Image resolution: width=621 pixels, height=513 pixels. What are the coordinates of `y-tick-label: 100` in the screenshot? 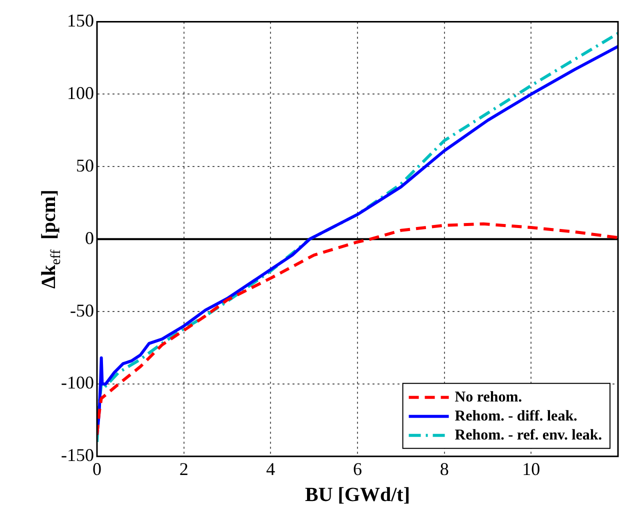 It's located at (80, 92).